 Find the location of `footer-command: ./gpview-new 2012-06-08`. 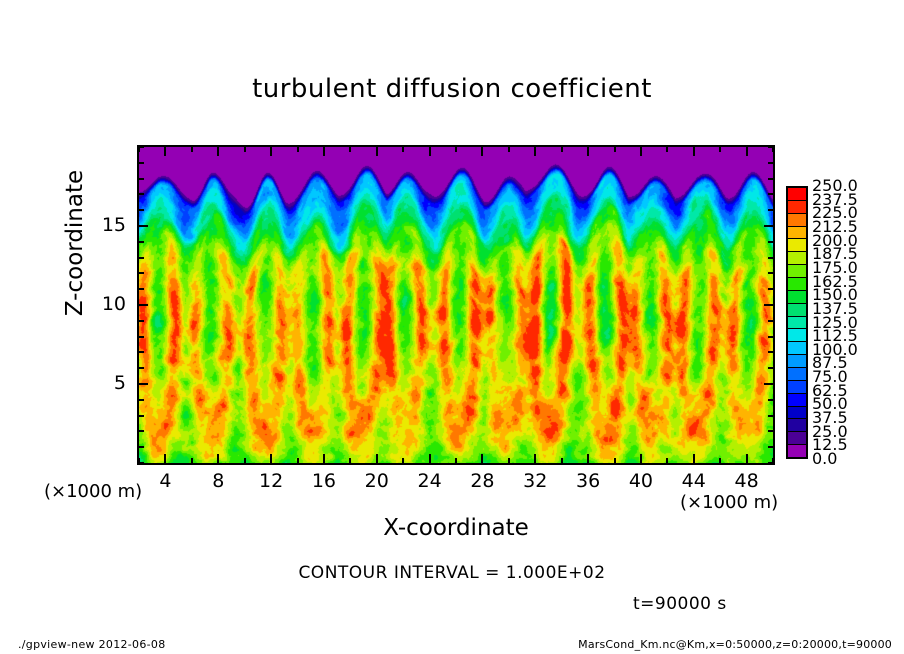

footer-command: ./gpview-new 2012-06-08 is located at coordinates (92, 644).